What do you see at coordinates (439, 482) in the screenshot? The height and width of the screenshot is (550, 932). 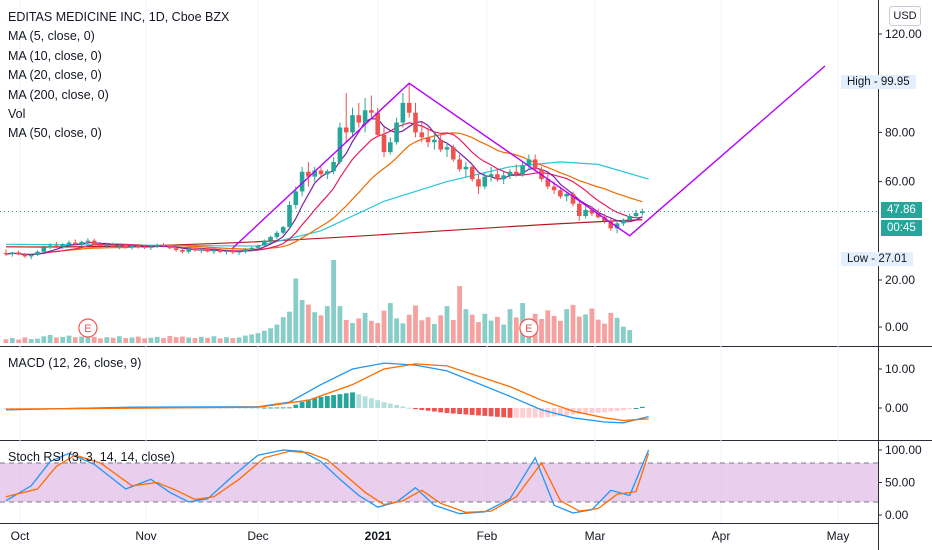 I see `stoch-band` at bounding box center [439, 482].